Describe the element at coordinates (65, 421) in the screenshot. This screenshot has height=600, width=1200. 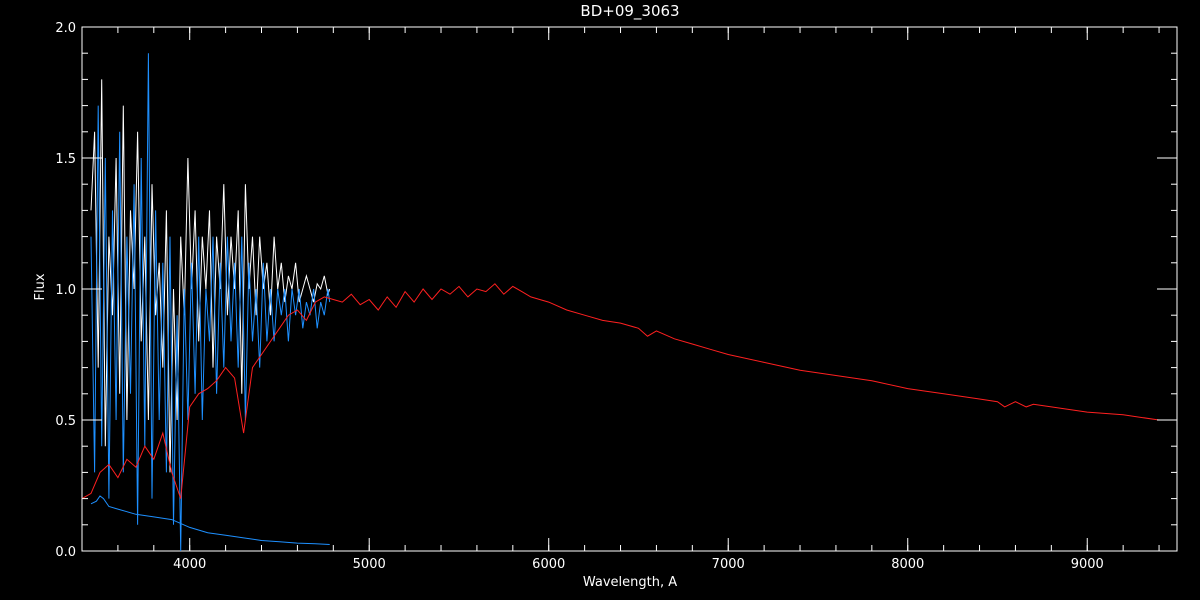
I see `y-tick-label: 0.5` at that location.